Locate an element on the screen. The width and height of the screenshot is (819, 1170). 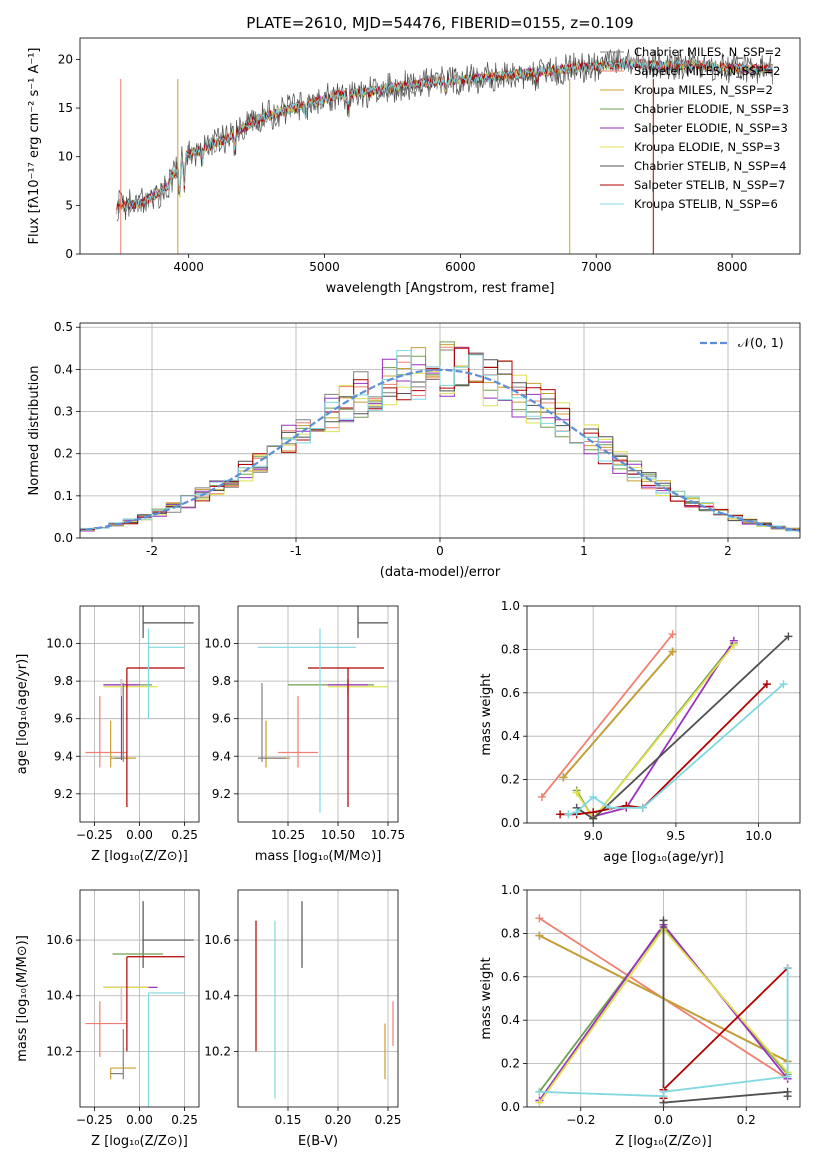
y-tick-label: 0.1 is located at coordinates (63, 496).